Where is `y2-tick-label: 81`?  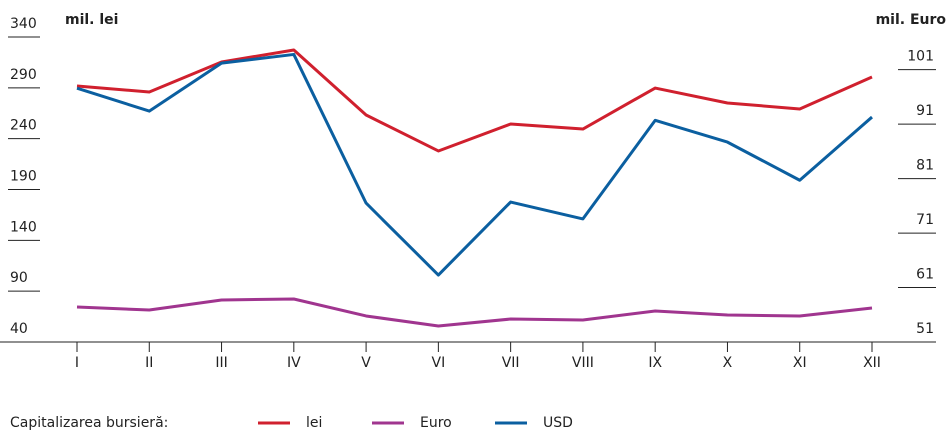
y2-tick-label: 81 is located at coordinates (925, 166).